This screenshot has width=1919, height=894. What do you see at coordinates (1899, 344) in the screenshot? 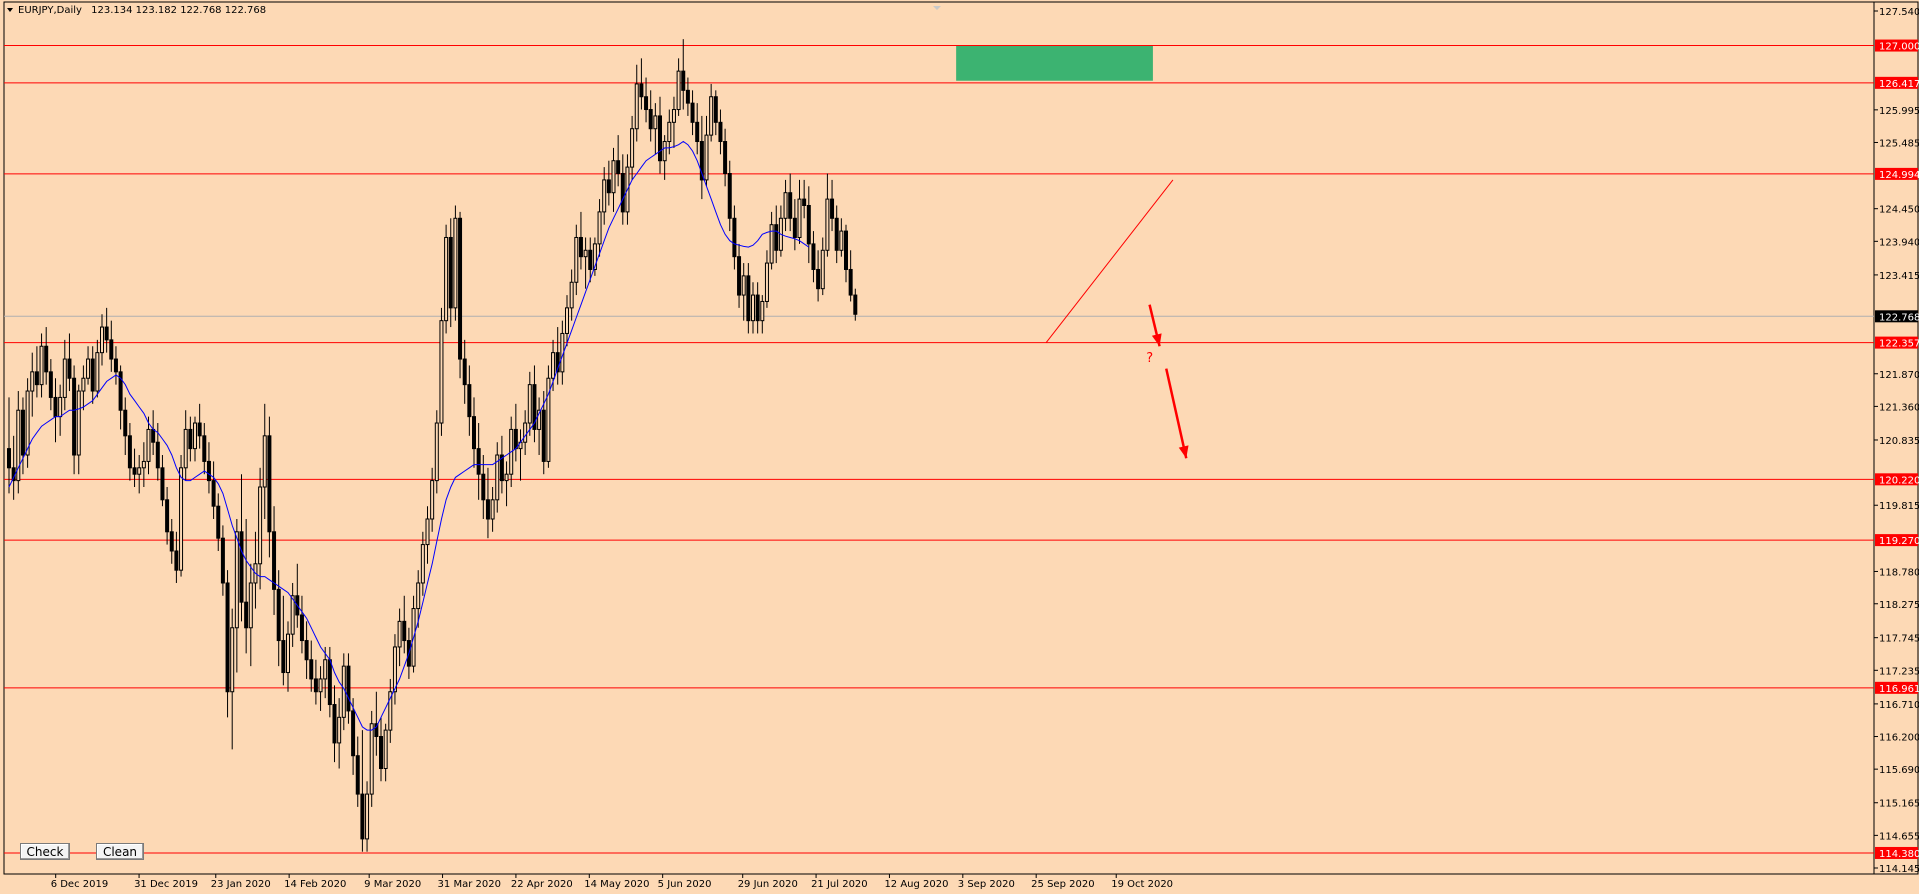
I see `level-price-label: 122.357` at bounding box center [1899, 344].